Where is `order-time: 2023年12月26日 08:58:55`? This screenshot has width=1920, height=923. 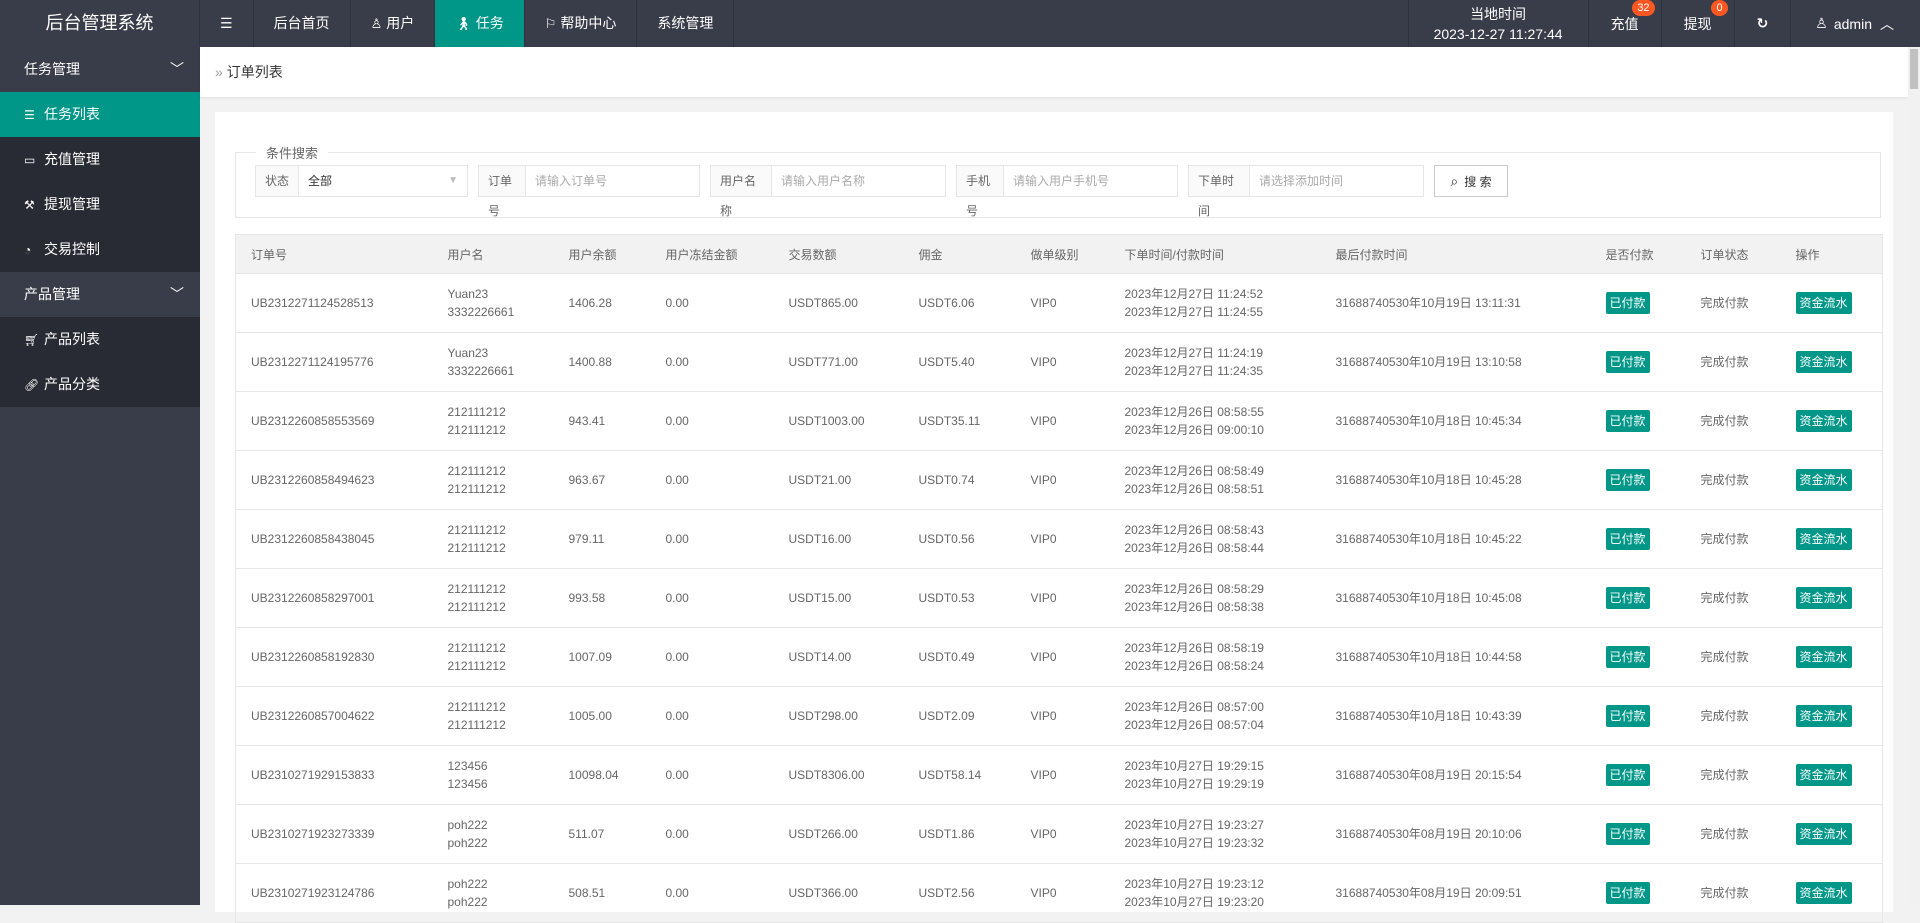 order-time: 2023年12月26日 08:58:55 is located at coordinates (1194, 412).